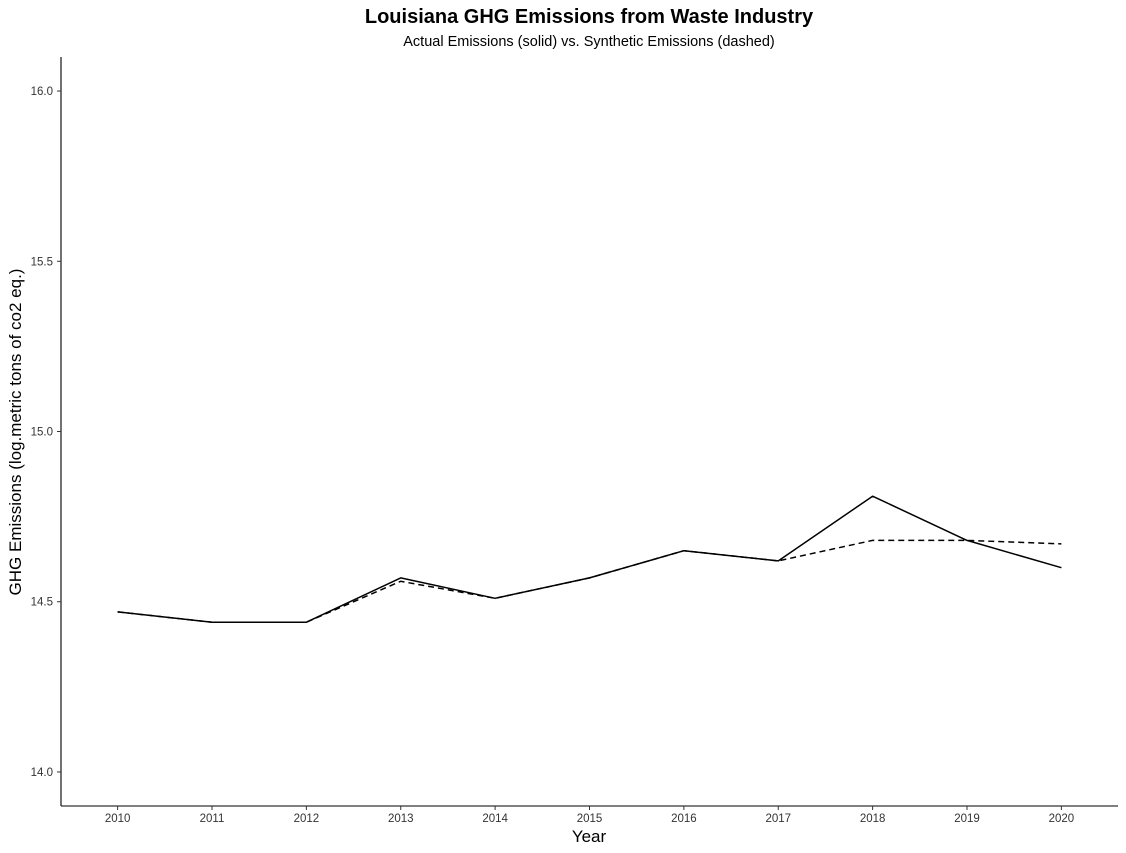 This screenshot has height=853, width=1126. I want to click on y-tick-label: 14.0, so click(42, 773).